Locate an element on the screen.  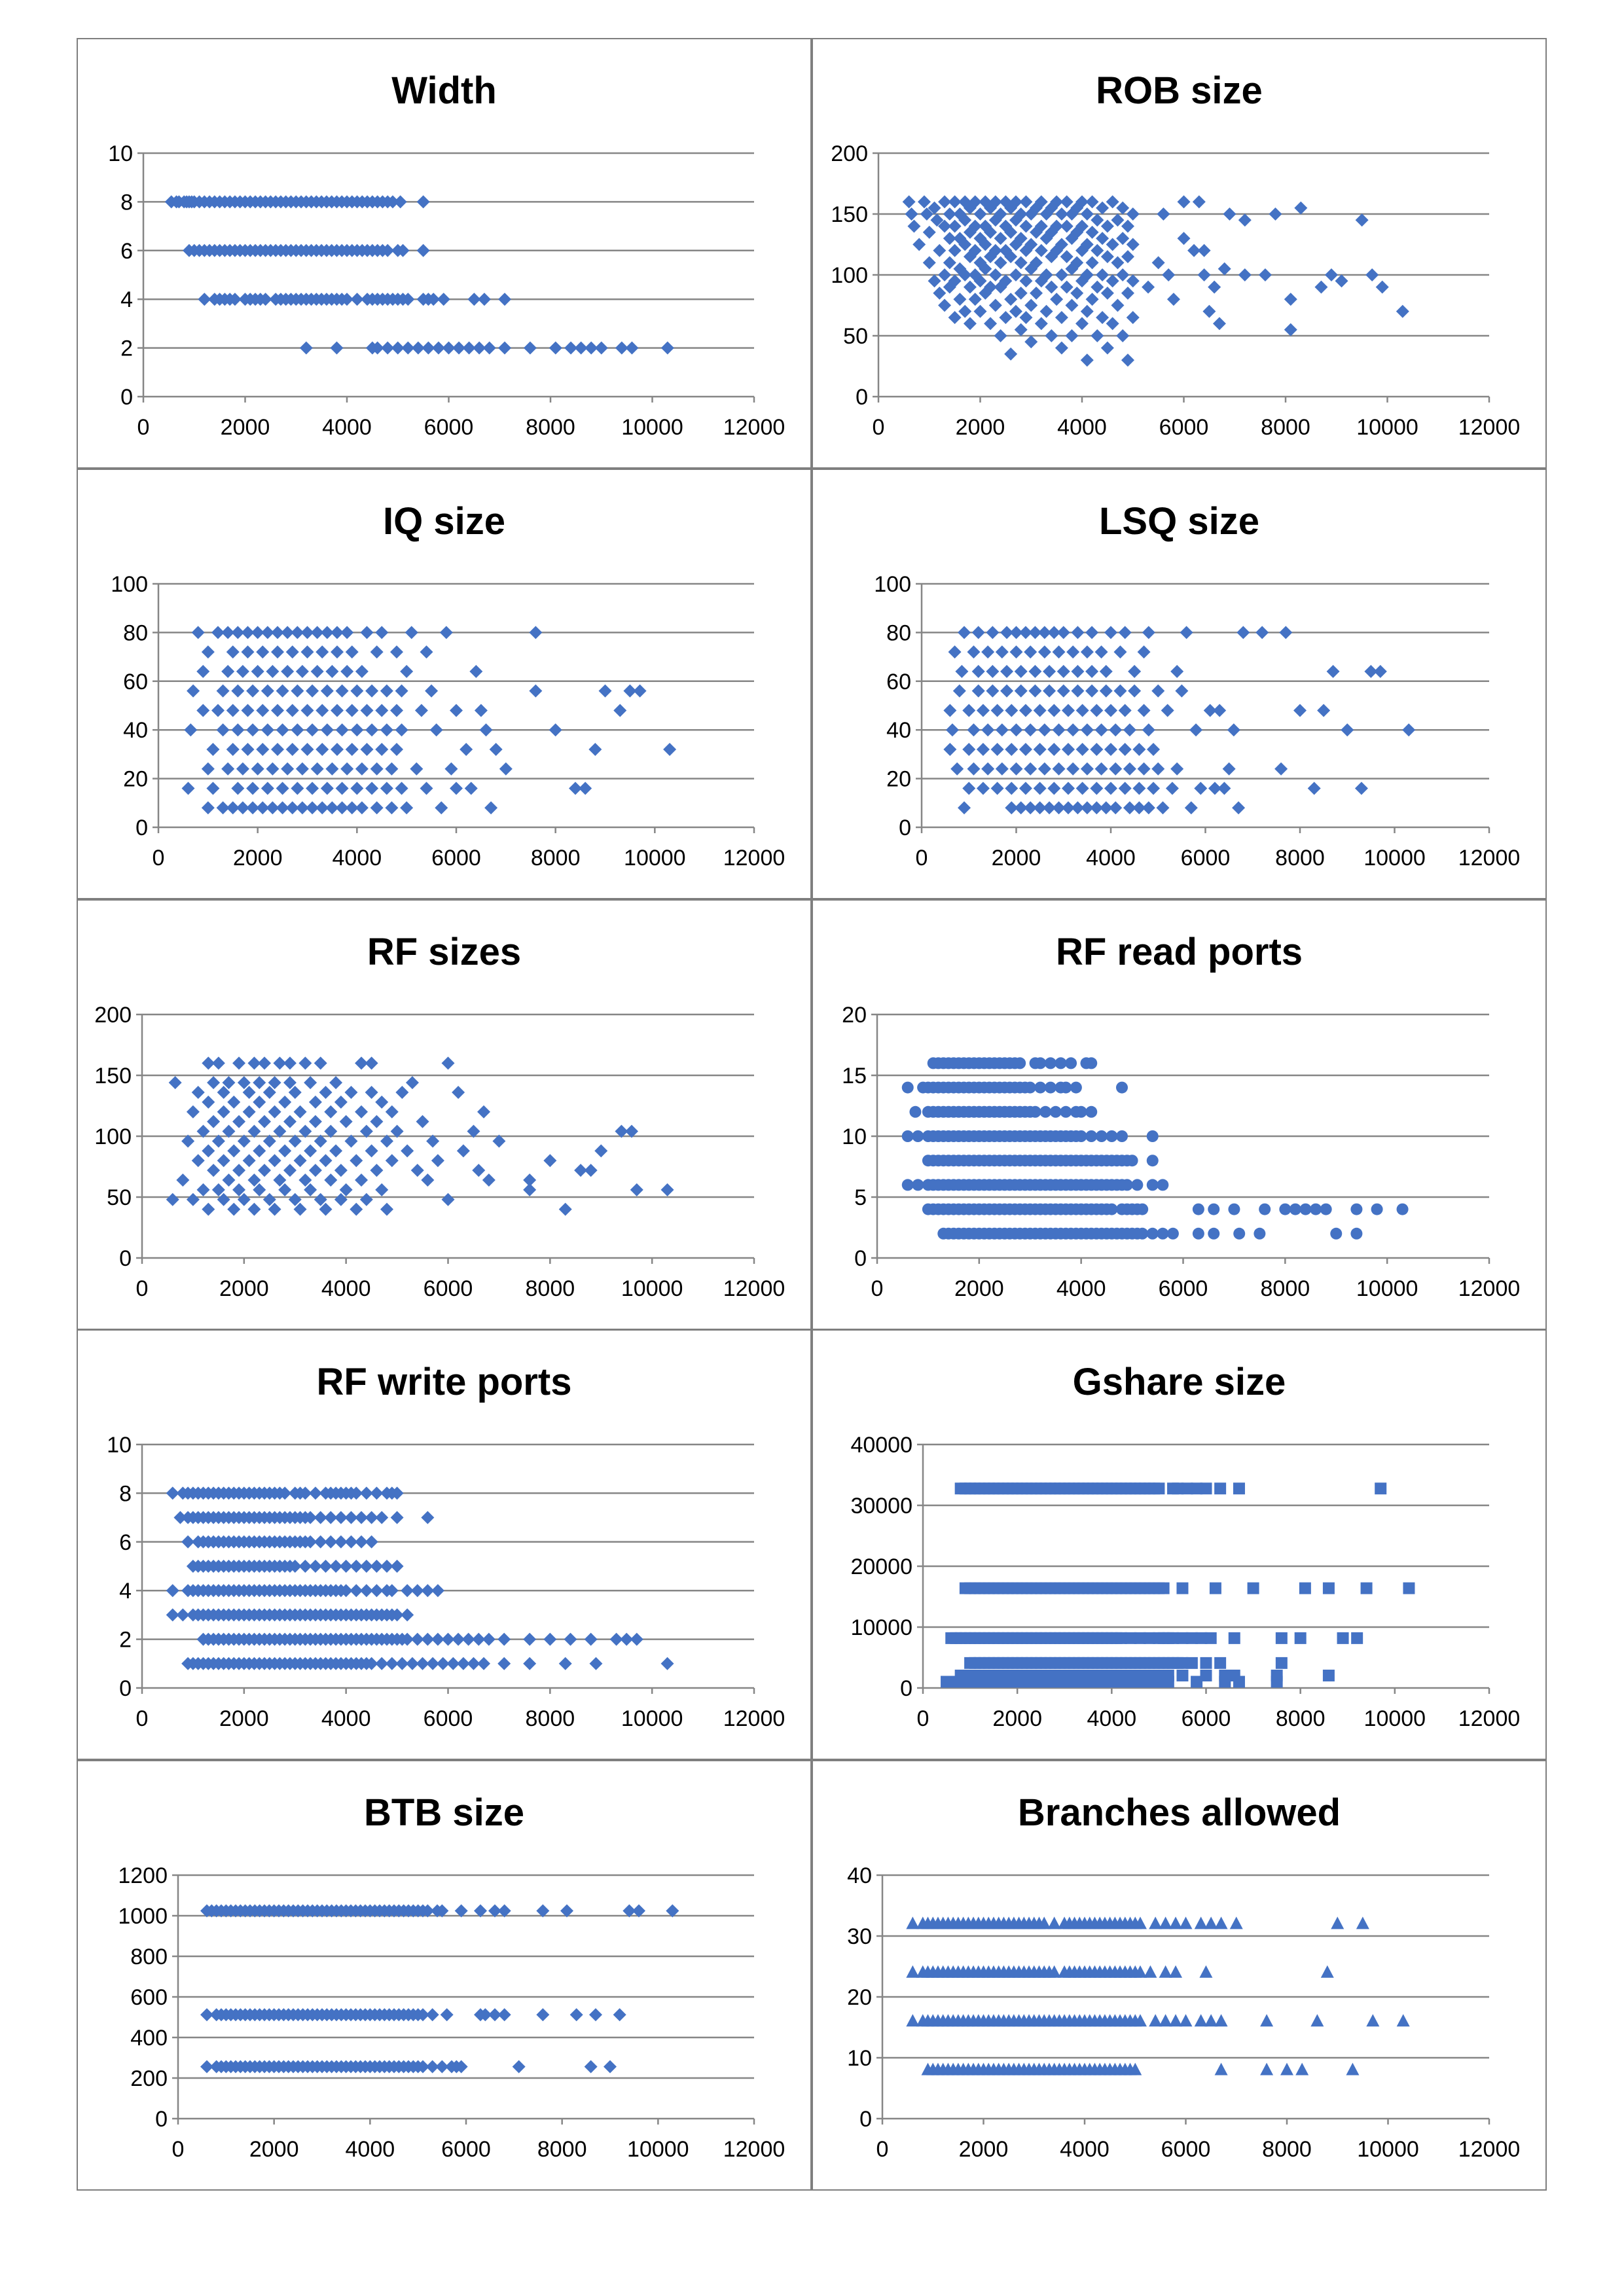
y-tick-label: 60 is located at coordinates (135, 682).